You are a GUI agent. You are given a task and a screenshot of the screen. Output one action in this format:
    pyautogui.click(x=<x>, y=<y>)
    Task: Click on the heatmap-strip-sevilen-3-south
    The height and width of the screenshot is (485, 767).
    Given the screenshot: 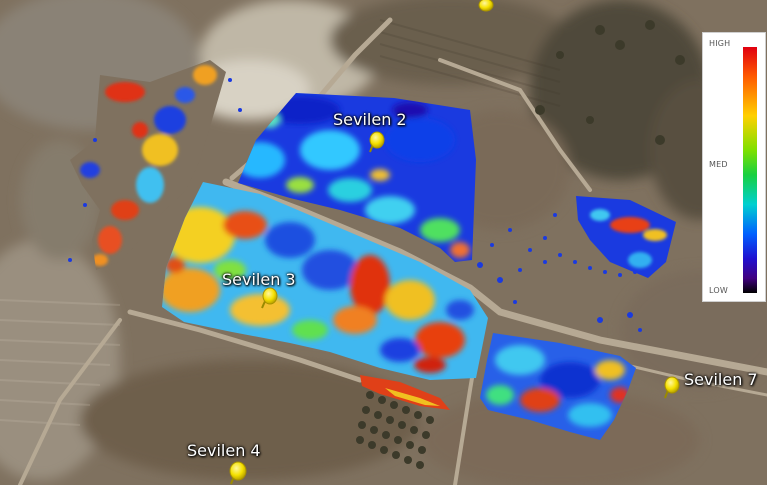 What is the action you would take?
    pyautogui.click(x=405, y=392)
    